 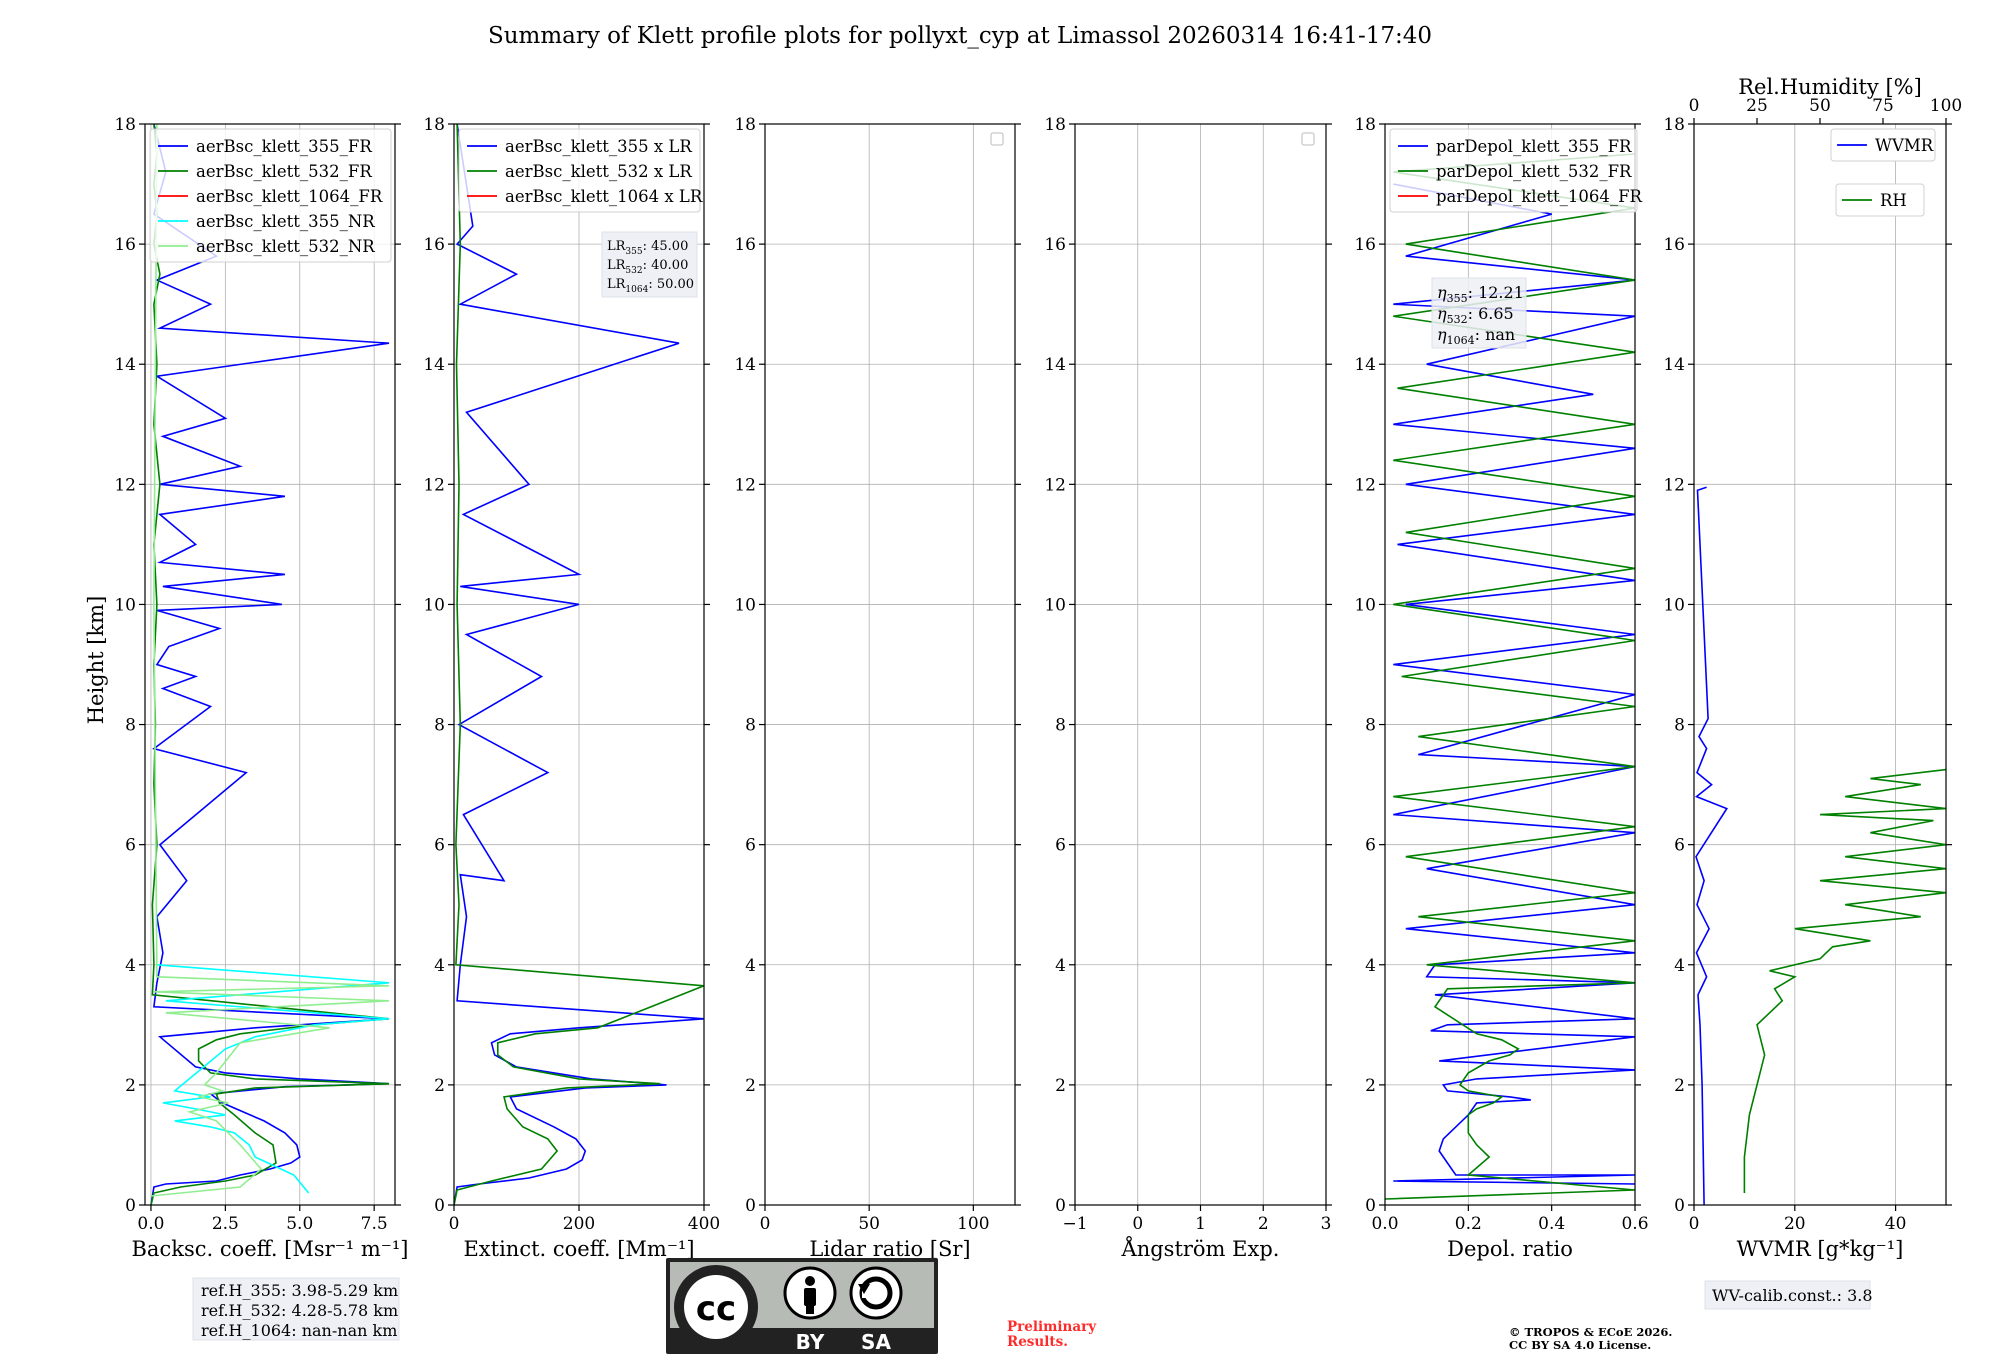 I want to click on series-line-aerBsc_klett_532_FR, so click(x=270, y=664).